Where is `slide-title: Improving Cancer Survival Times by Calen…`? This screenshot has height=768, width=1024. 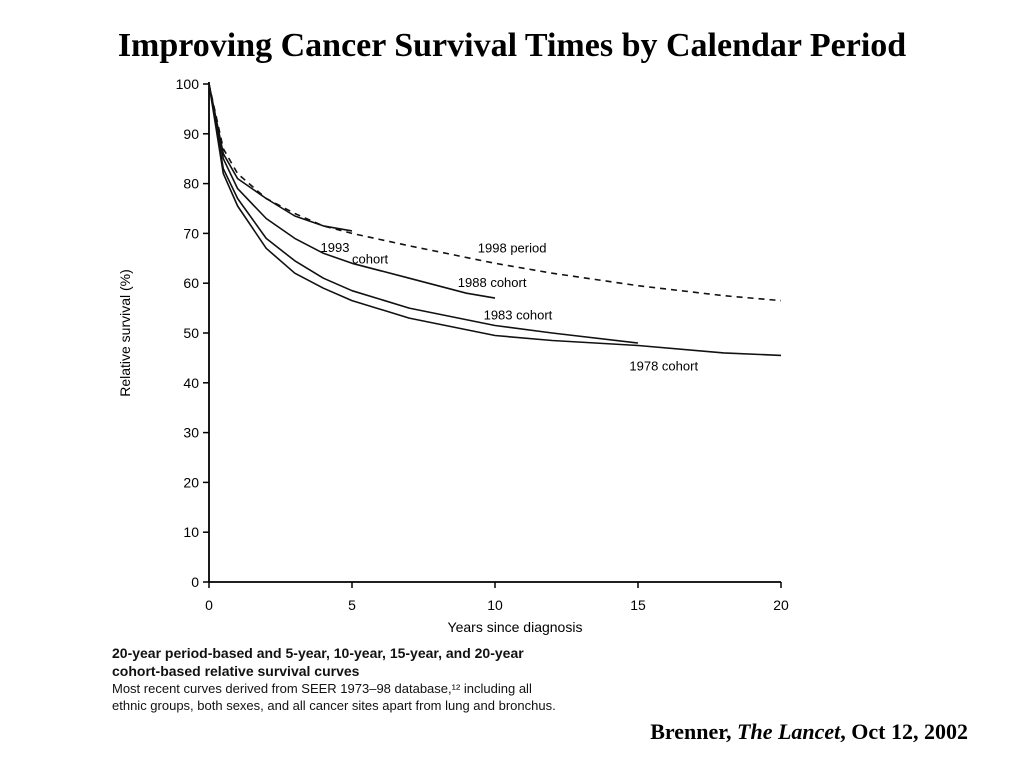 slide-title: Improving Cancer Survival Times by Calen… is located at coordinates (512, 45).